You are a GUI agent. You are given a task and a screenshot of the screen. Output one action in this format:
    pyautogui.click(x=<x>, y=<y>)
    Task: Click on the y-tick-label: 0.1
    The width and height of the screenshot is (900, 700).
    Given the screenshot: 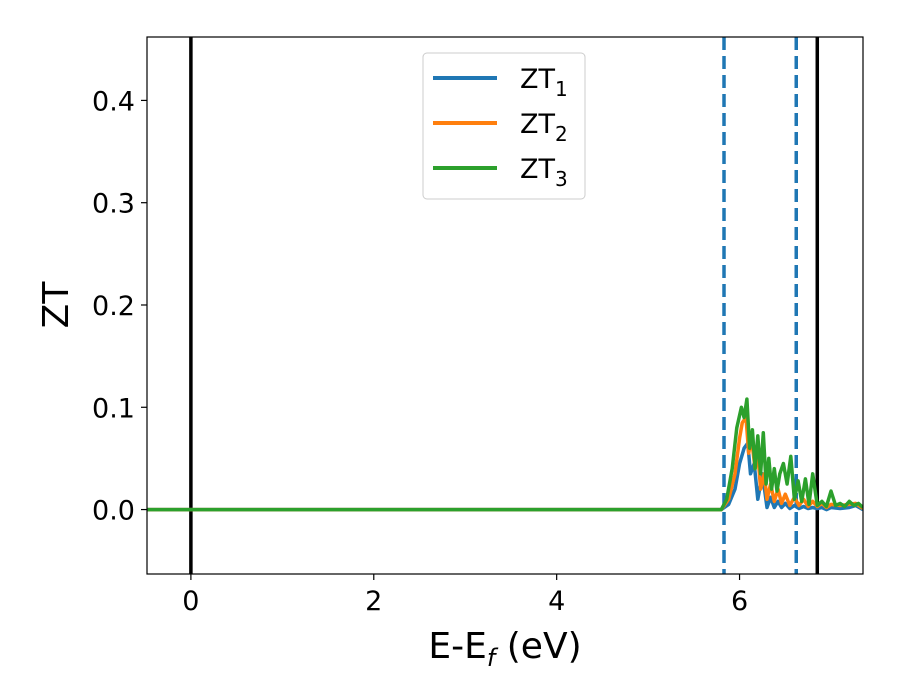 What is the action you would take?
    pyautogui.click(x=113, y=408)
    